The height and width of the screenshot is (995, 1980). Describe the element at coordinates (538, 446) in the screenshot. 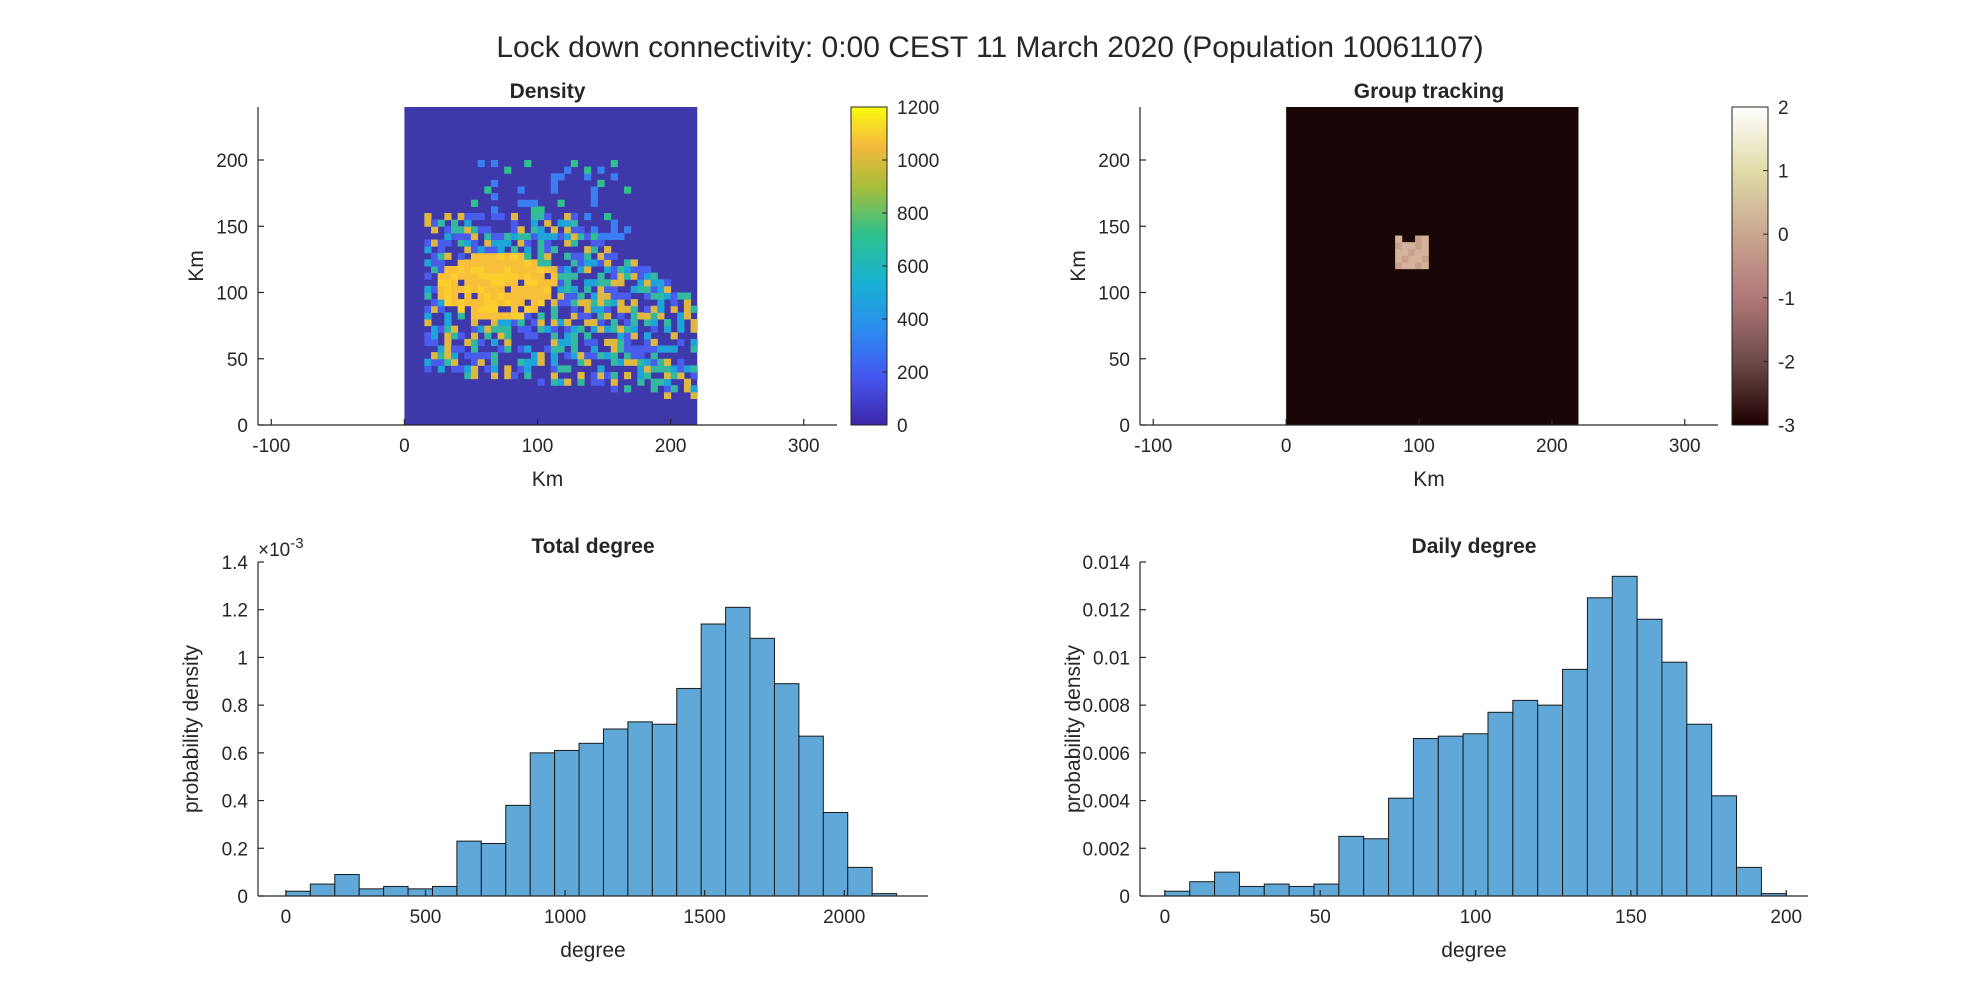

I see `x-tick-label: 100` at that location.